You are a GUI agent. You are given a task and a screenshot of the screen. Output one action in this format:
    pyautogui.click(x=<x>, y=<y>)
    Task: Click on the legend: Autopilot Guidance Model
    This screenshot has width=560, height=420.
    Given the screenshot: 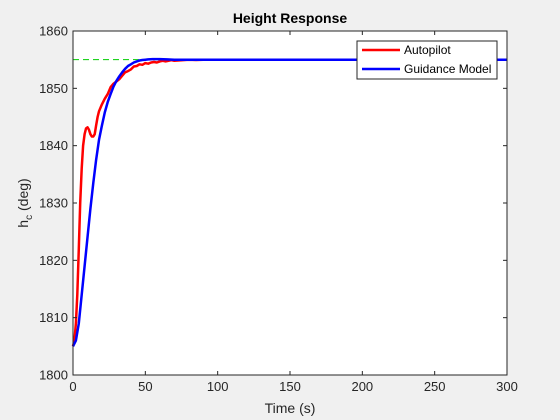 What is the action you would take?
    pyautogui.click(x=427, y=60)
    